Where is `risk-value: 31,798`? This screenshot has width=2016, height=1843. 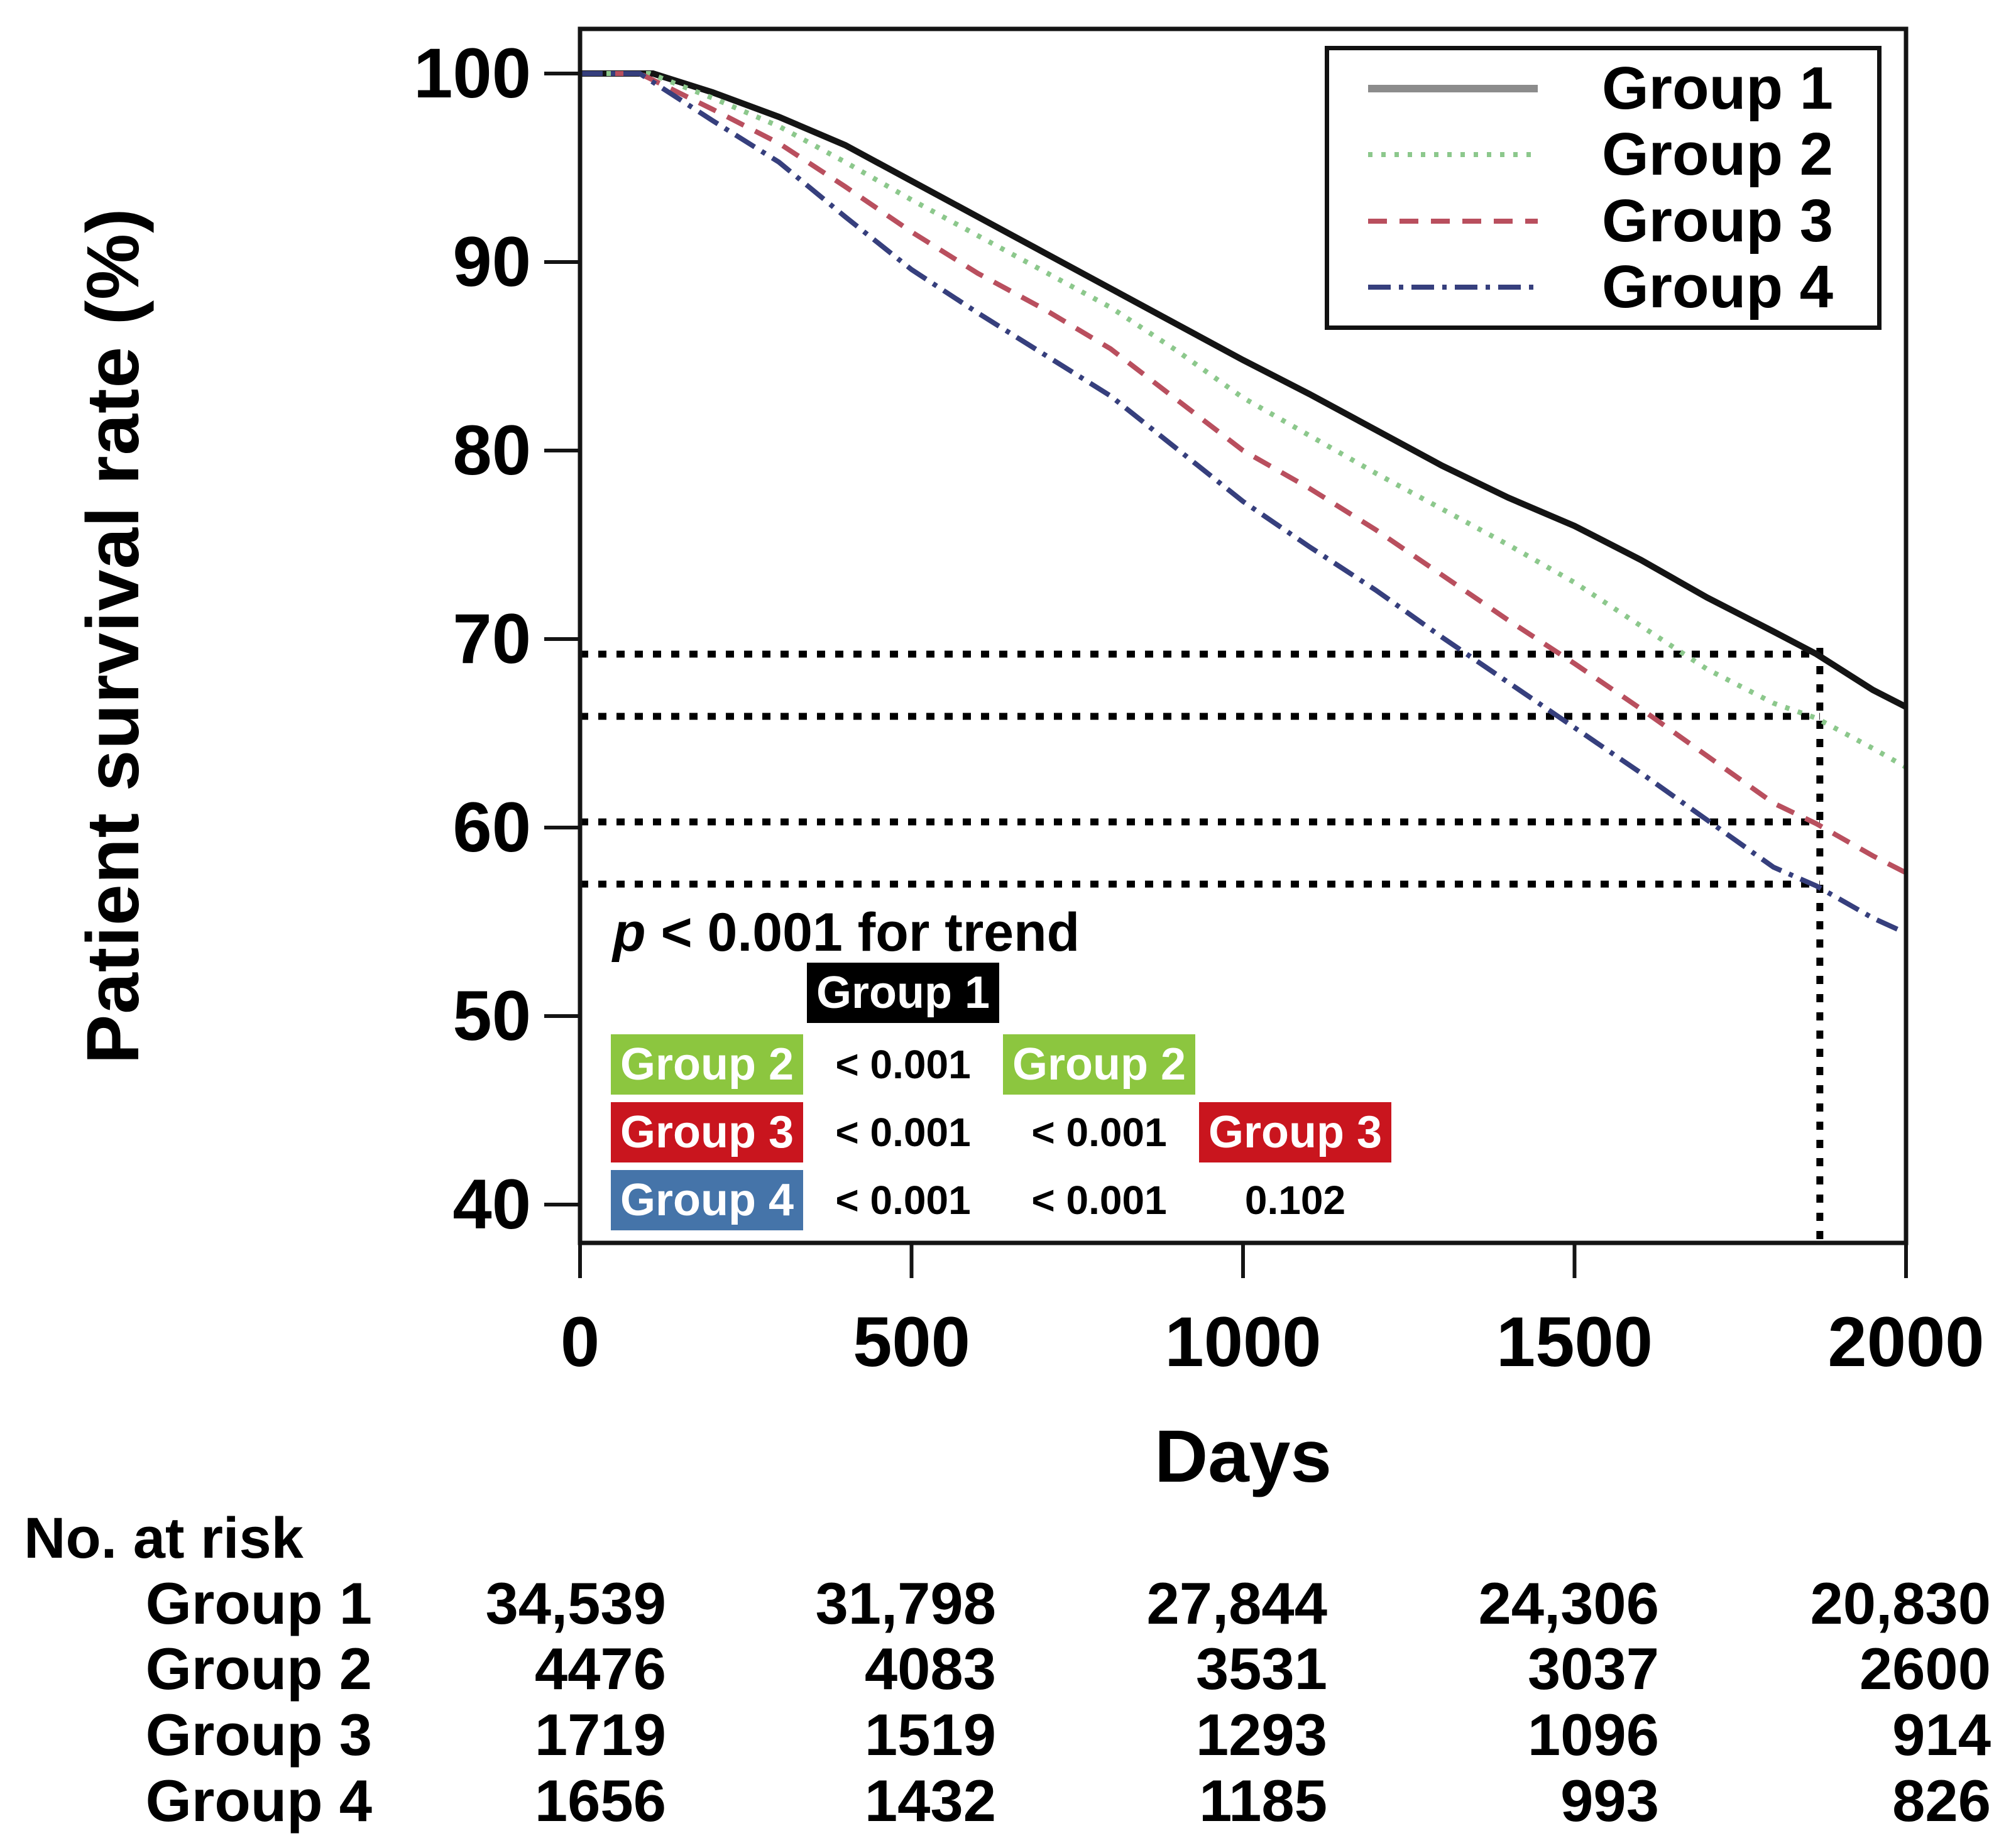 risk-value: 31,798 is located at coordinates (905, 1603).